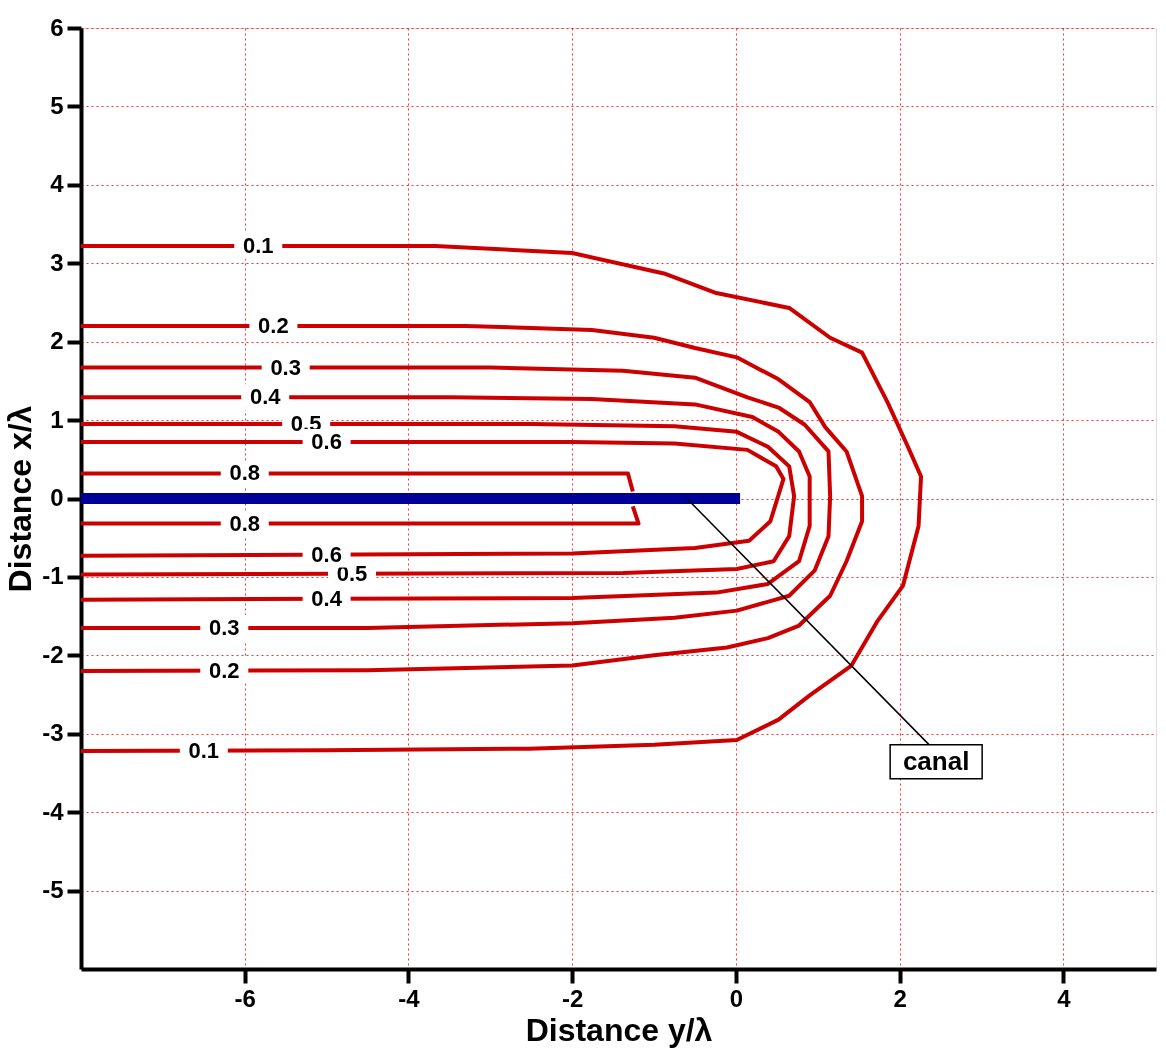  Describe the element at coordinates (53, 576) in the screenshot. I see `y-tick-label: -1` at that location.